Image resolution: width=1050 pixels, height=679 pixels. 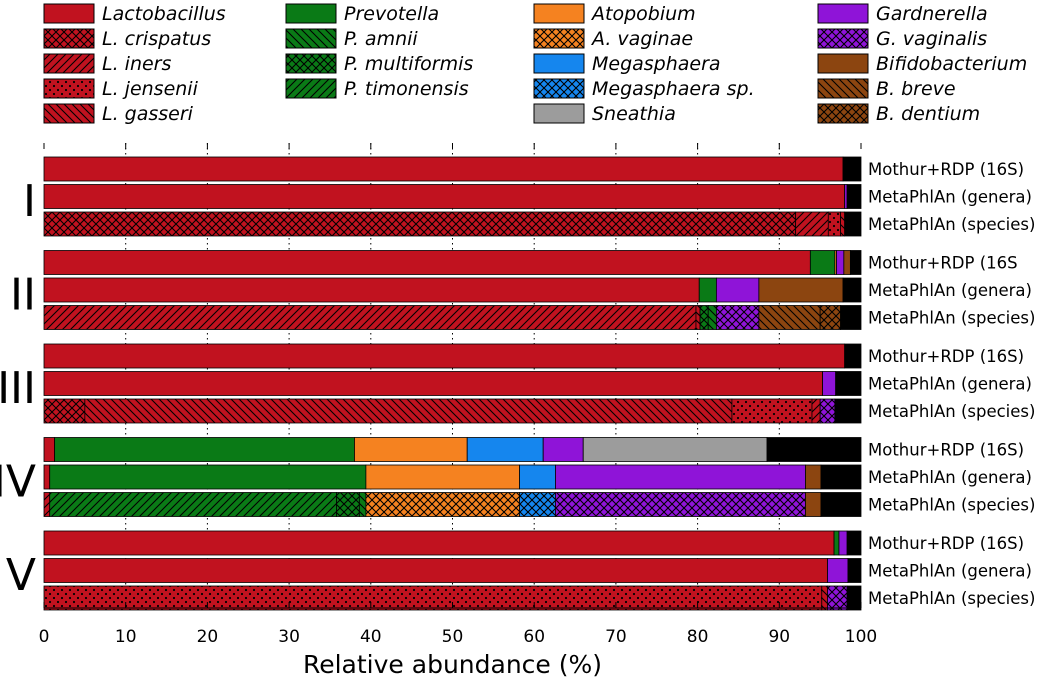 What do you see at coordinates (932, 14) in the screenshot?
I see `legend-label: Gardnerella` at bounding box center [932, 14].